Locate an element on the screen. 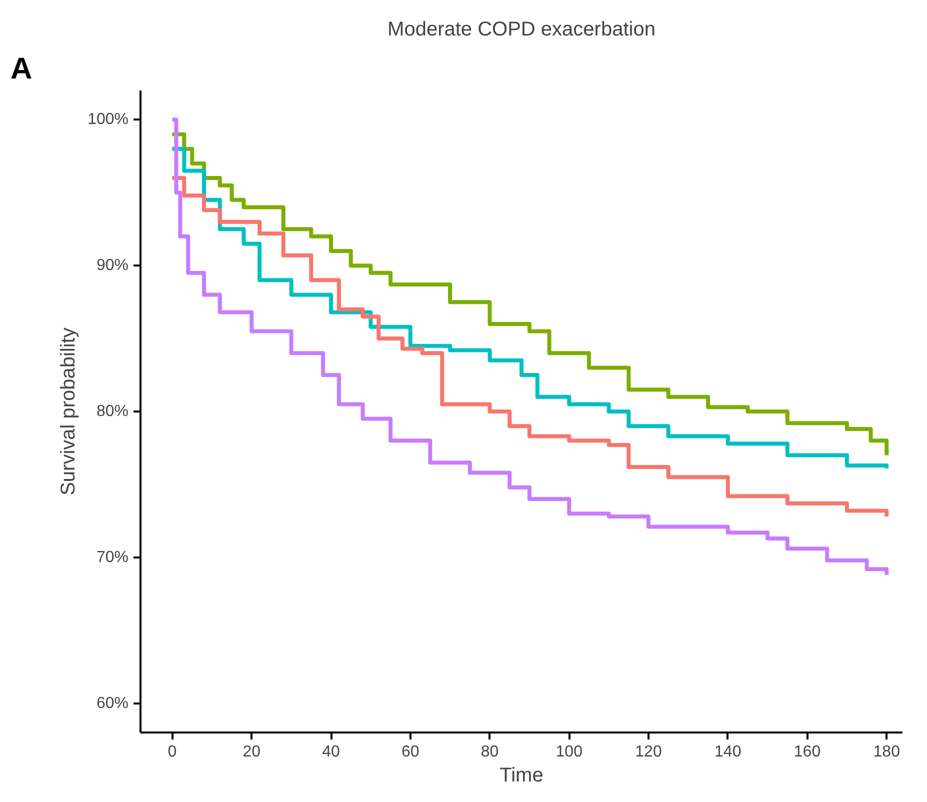 The image size is (927, 802). x-tick-label: 120 is located at coordinates (648, 752).